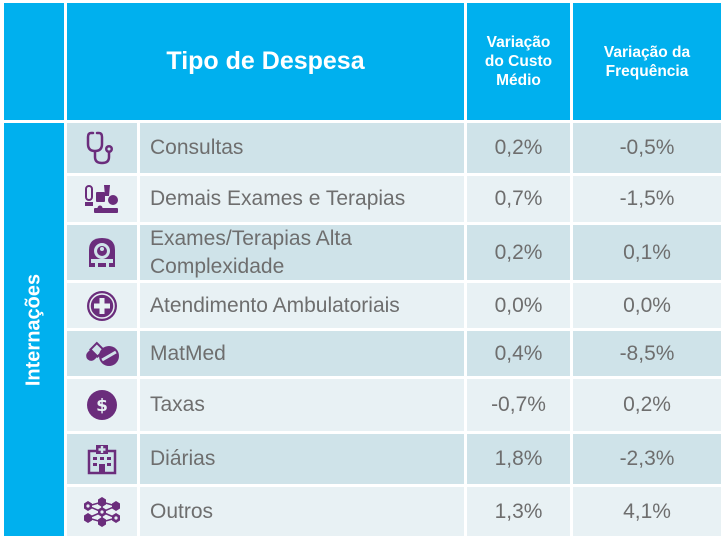  Describe the element at coordinates (647, 252) in the screenshot. I see `row-freq-value: 0,1%` at that location.